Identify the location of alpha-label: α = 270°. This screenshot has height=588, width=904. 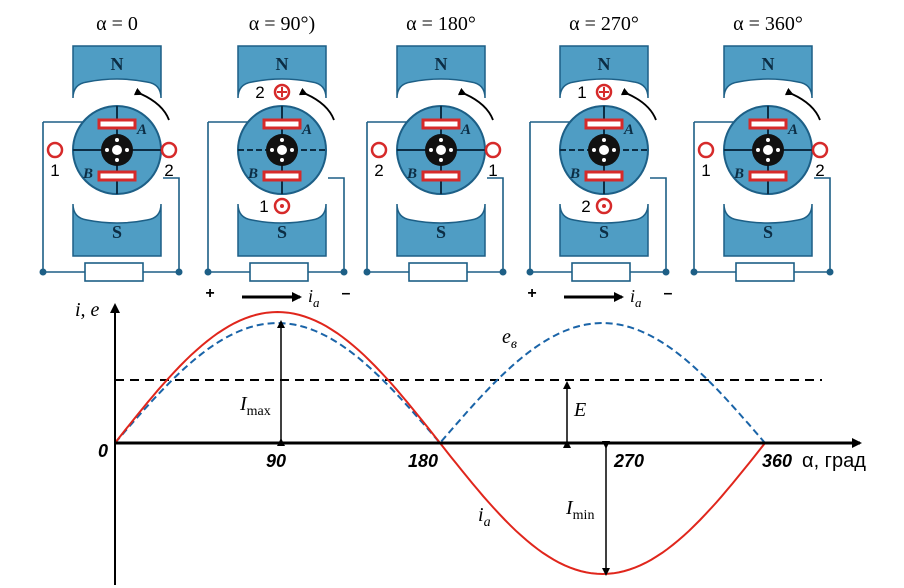
(604, 24).